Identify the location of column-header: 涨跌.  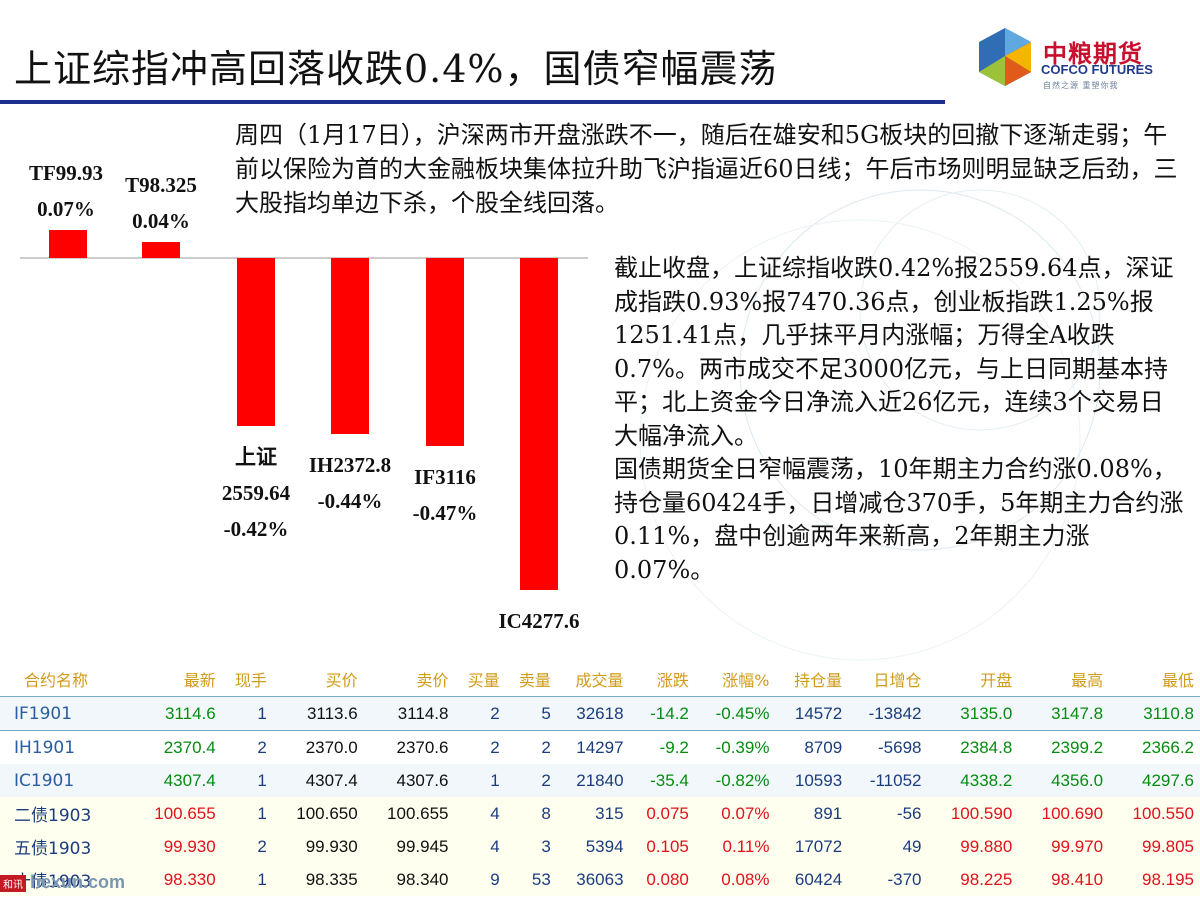
(662, 679).